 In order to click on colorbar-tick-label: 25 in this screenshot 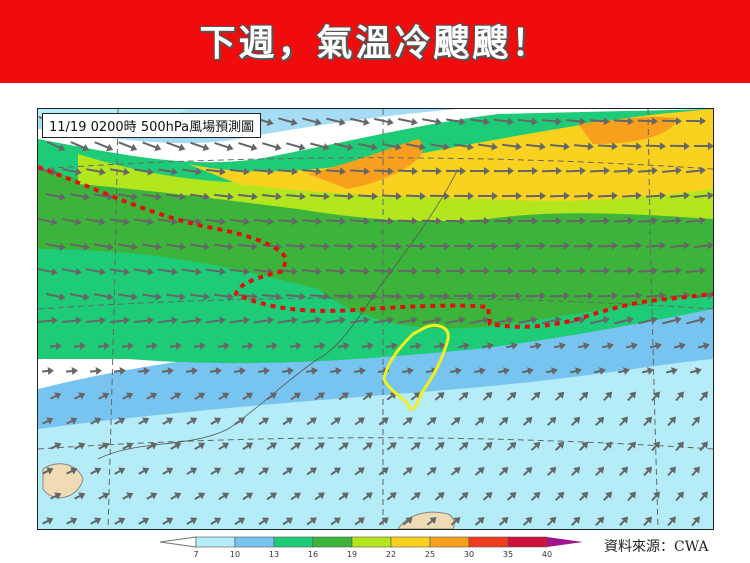, I will do `click(430, 554)`.